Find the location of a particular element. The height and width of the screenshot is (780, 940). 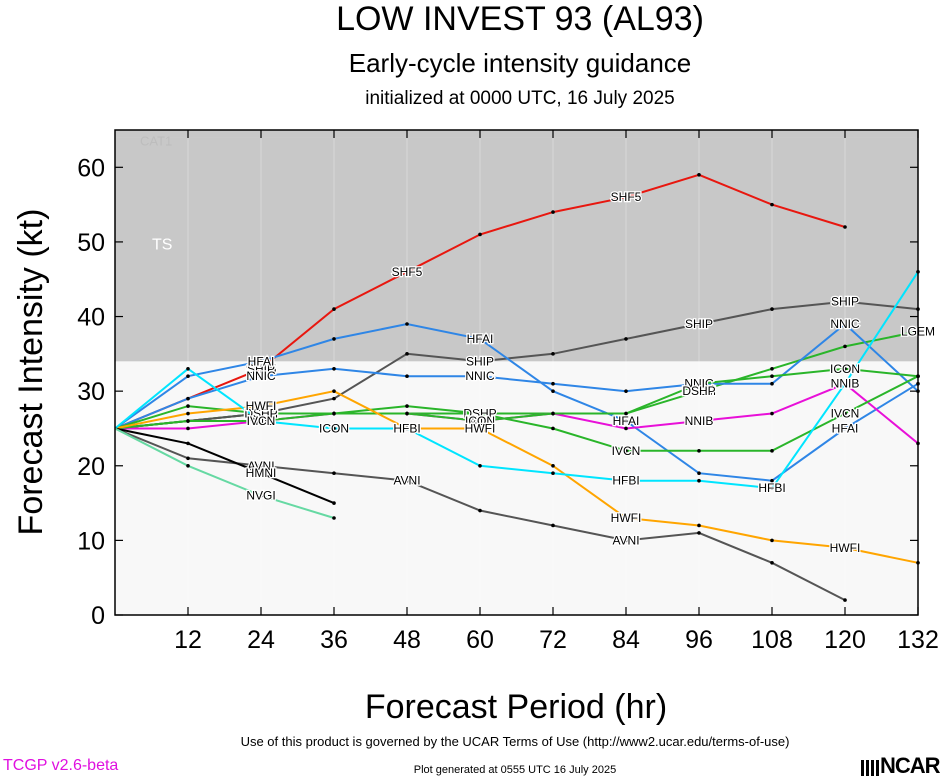

series-label-lgem: LGEM is located at coordinates (261, 414).